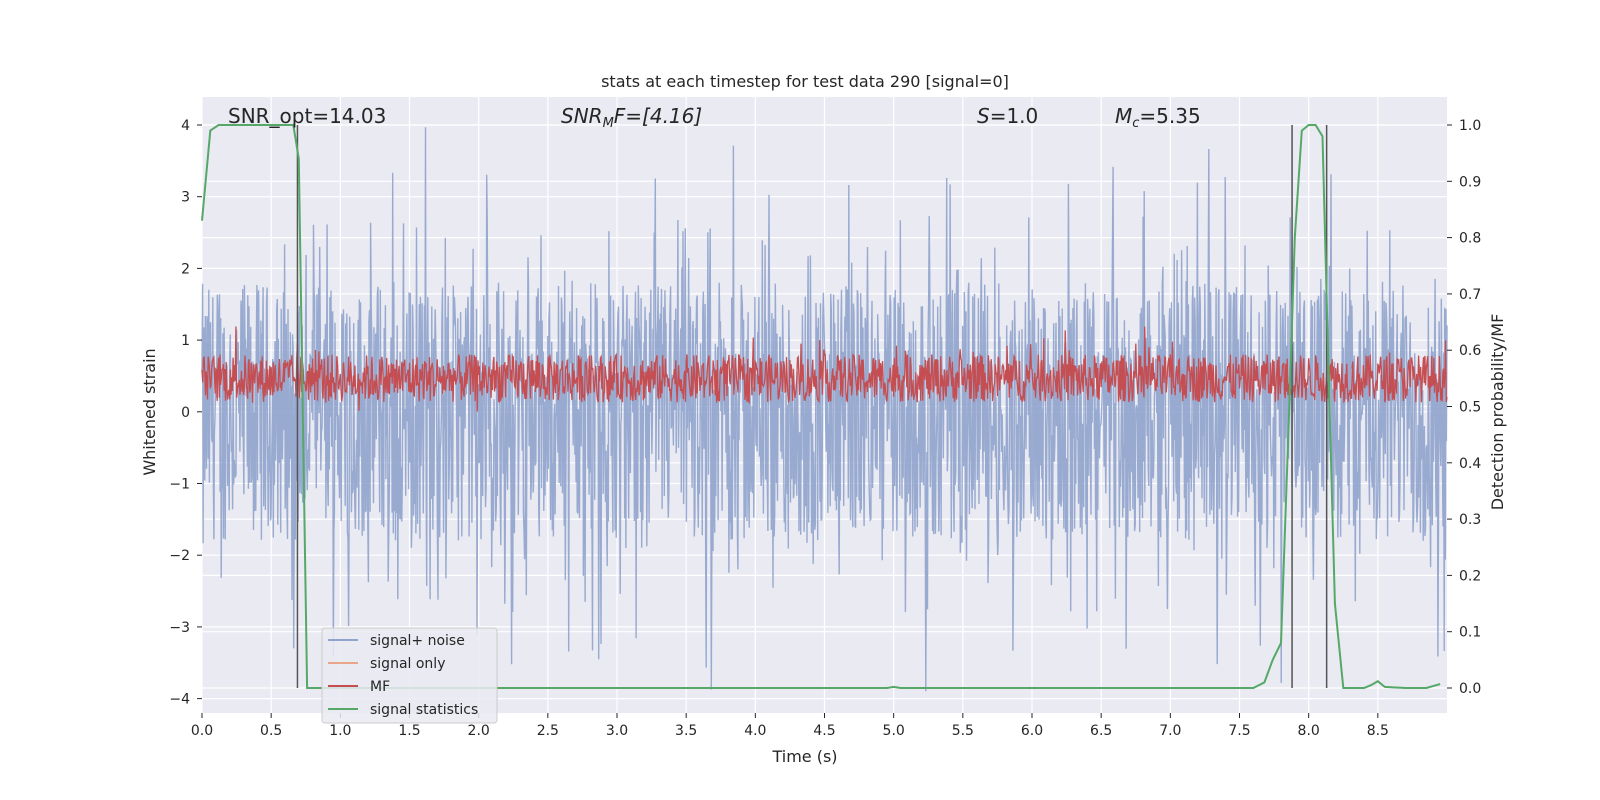 Image resolution: width=1600 pixels, height=800 pixels. I want to click on y-tick-label: −1, so click(179, 485).